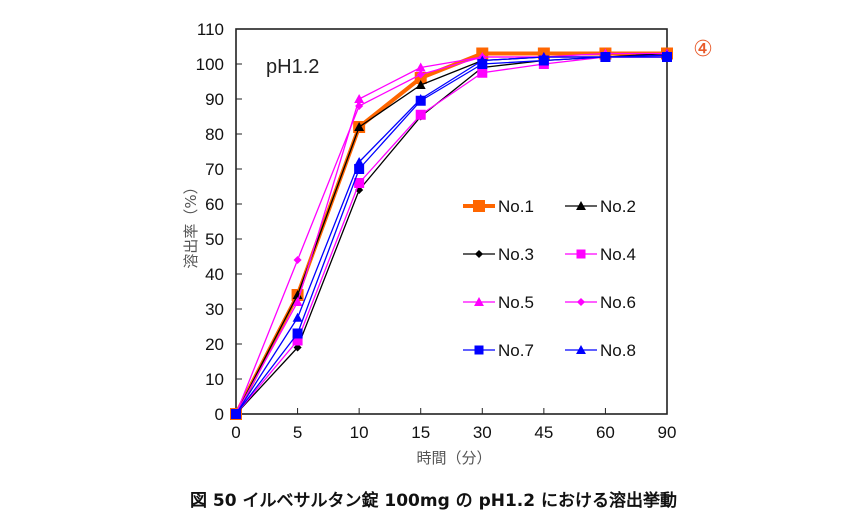  Describe the element at coordinates (210, 64) in the screenshot. I see `y-tick-label: 100` at that location.